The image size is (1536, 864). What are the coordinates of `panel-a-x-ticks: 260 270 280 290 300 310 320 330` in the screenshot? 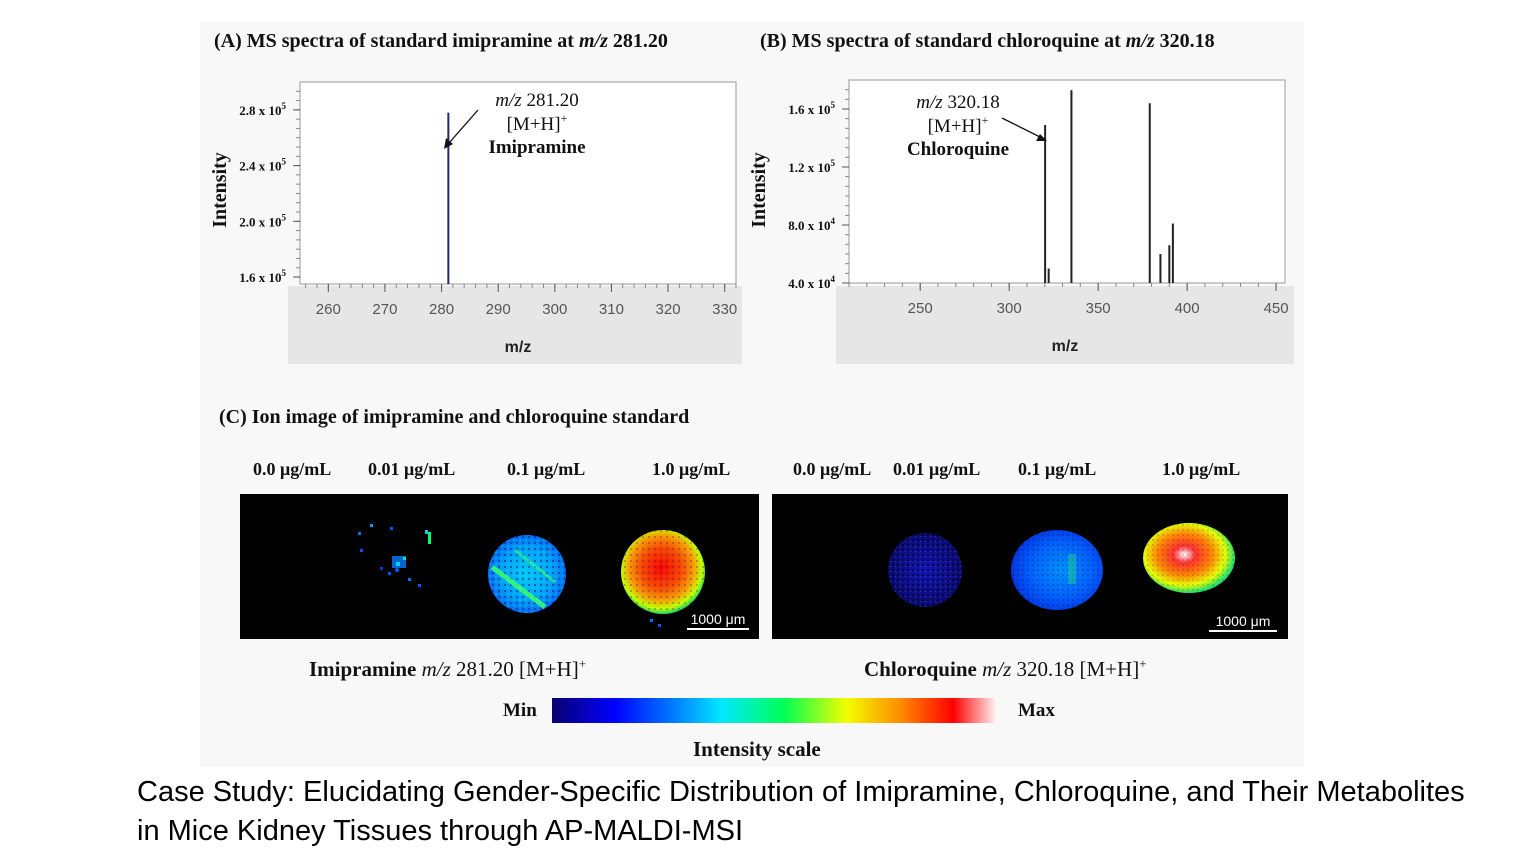 It's located at (521, 301).